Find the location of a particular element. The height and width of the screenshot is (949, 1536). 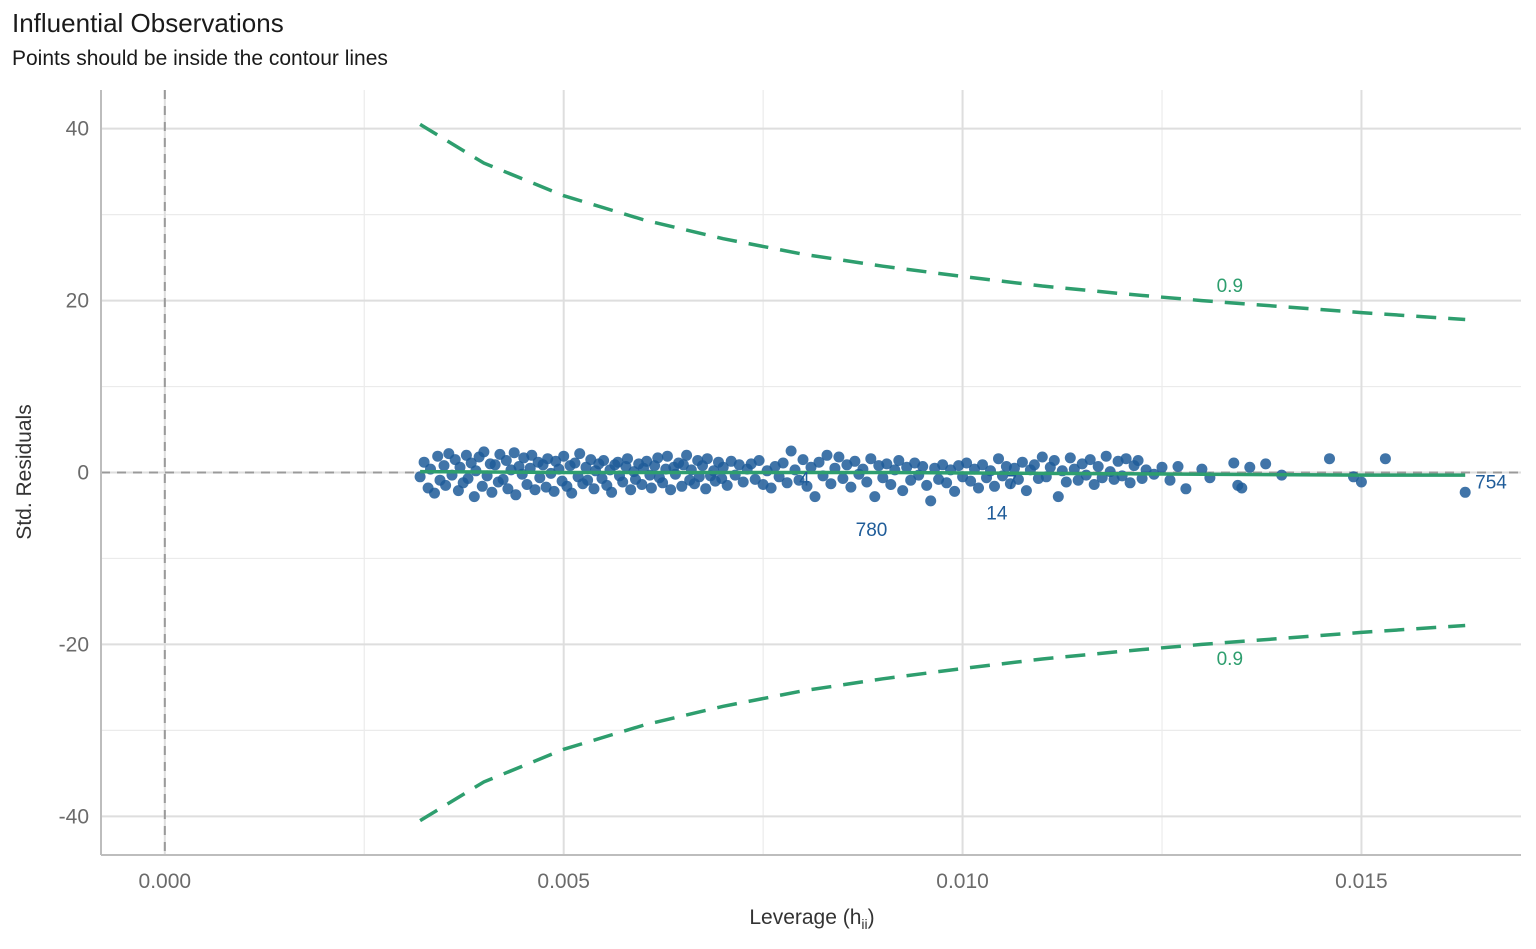

y-tick-label: 20 is located at coordinates (77, 301).